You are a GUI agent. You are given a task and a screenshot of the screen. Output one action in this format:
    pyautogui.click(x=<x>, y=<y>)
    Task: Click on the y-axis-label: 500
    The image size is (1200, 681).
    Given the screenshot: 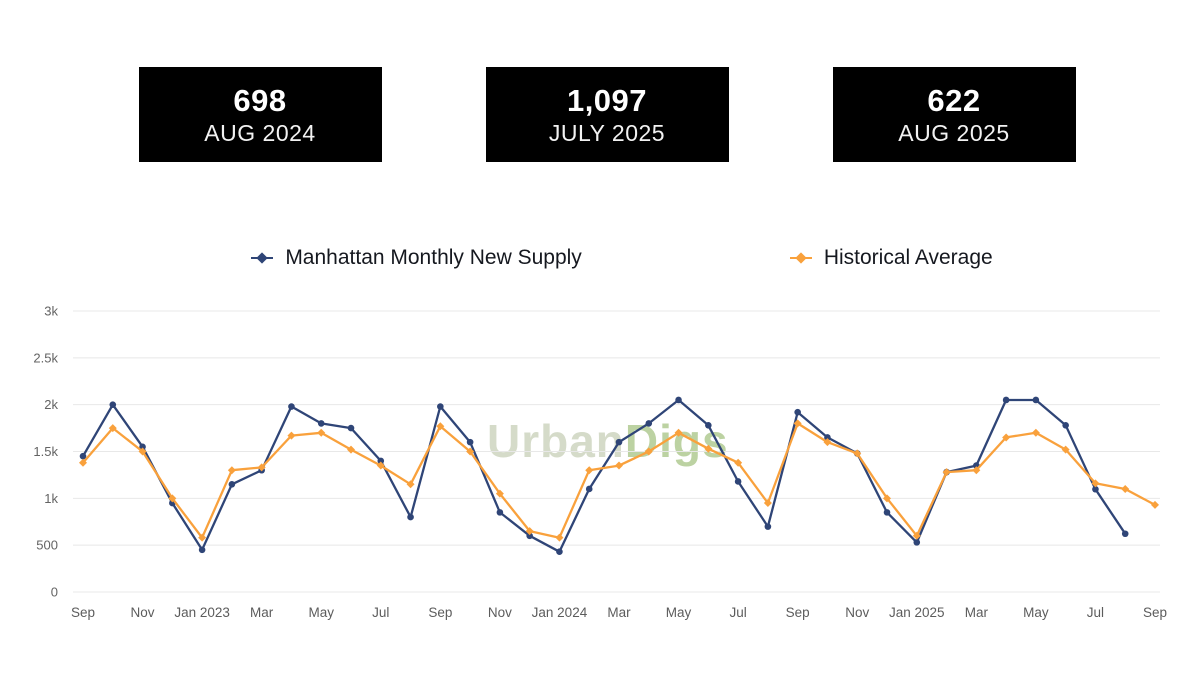 What is the action you would take?
    pyautogui.click(x=47, y=545)
    